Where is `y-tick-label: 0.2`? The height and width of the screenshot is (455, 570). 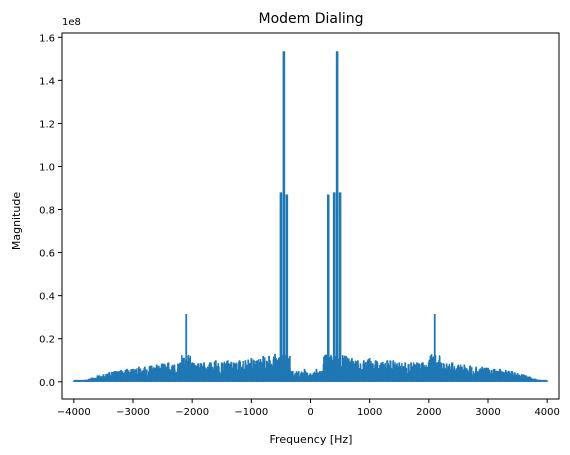 y-tick-label: 0.2 is located at coordinates (47, 340).